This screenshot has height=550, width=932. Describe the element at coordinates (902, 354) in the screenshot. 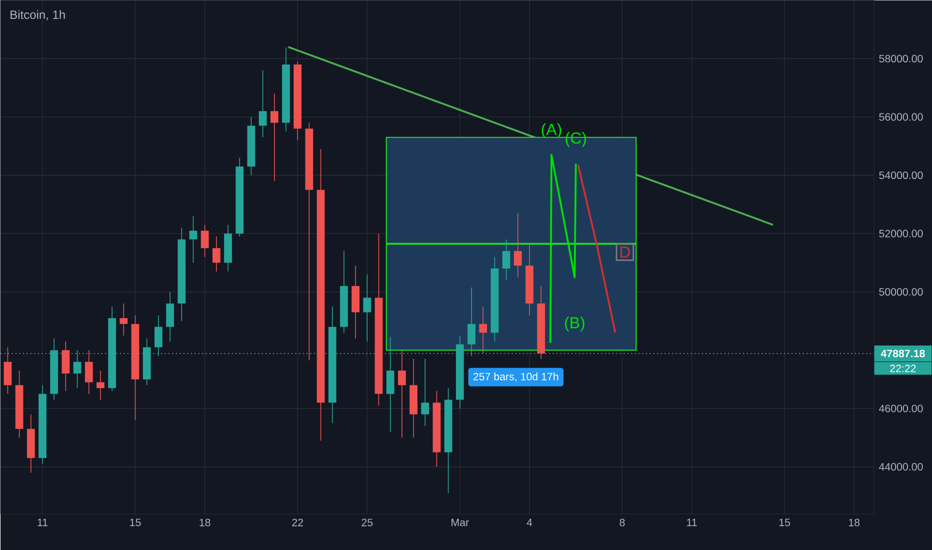

I see `ref-line-label: 47887.18` at that location.